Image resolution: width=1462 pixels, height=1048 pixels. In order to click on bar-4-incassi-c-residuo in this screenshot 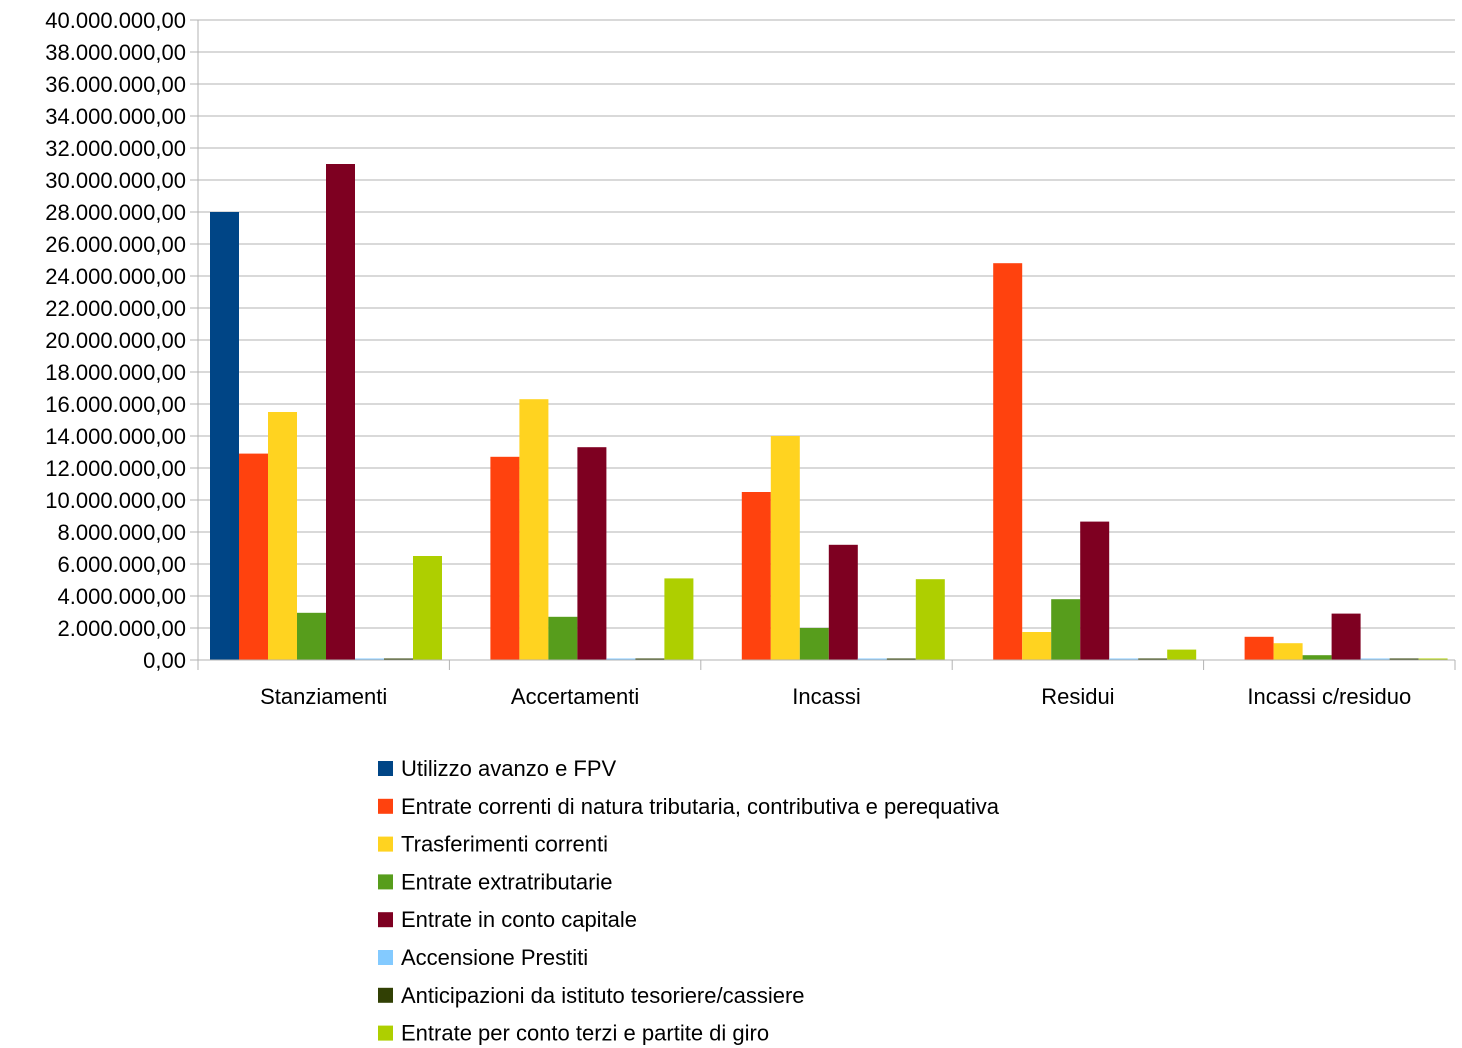, I will do `click(1317, 657)`.